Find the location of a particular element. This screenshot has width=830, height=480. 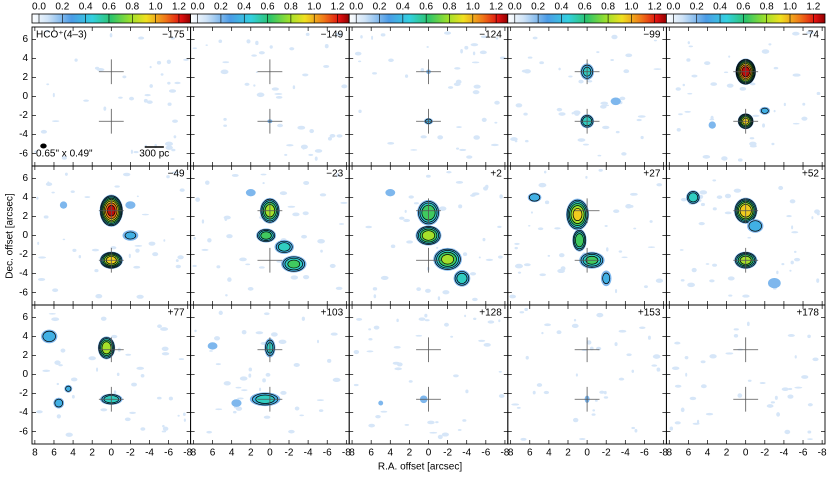

panel is located at coordinates (270, 96).